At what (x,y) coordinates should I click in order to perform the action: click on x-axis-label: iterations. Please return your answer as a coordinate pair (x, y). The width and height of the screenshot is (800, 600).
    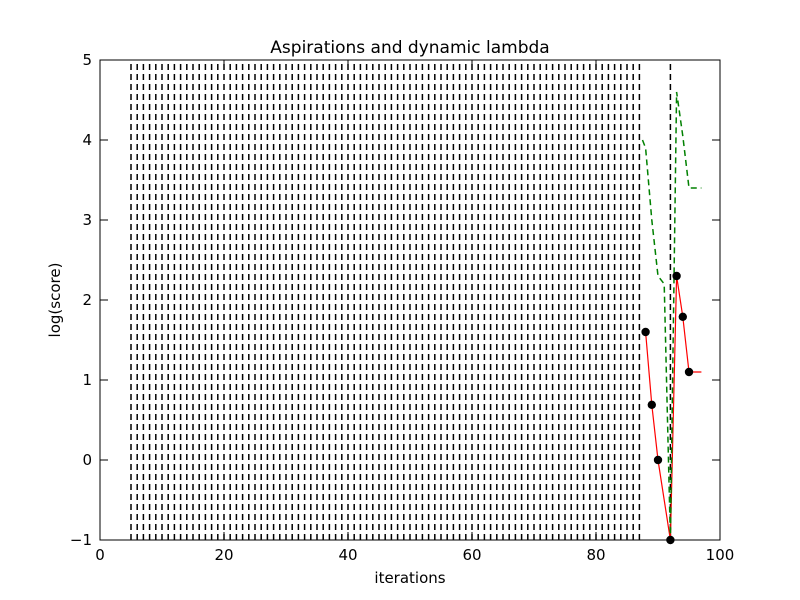
    Looking at the image, I should click on (409, 578).